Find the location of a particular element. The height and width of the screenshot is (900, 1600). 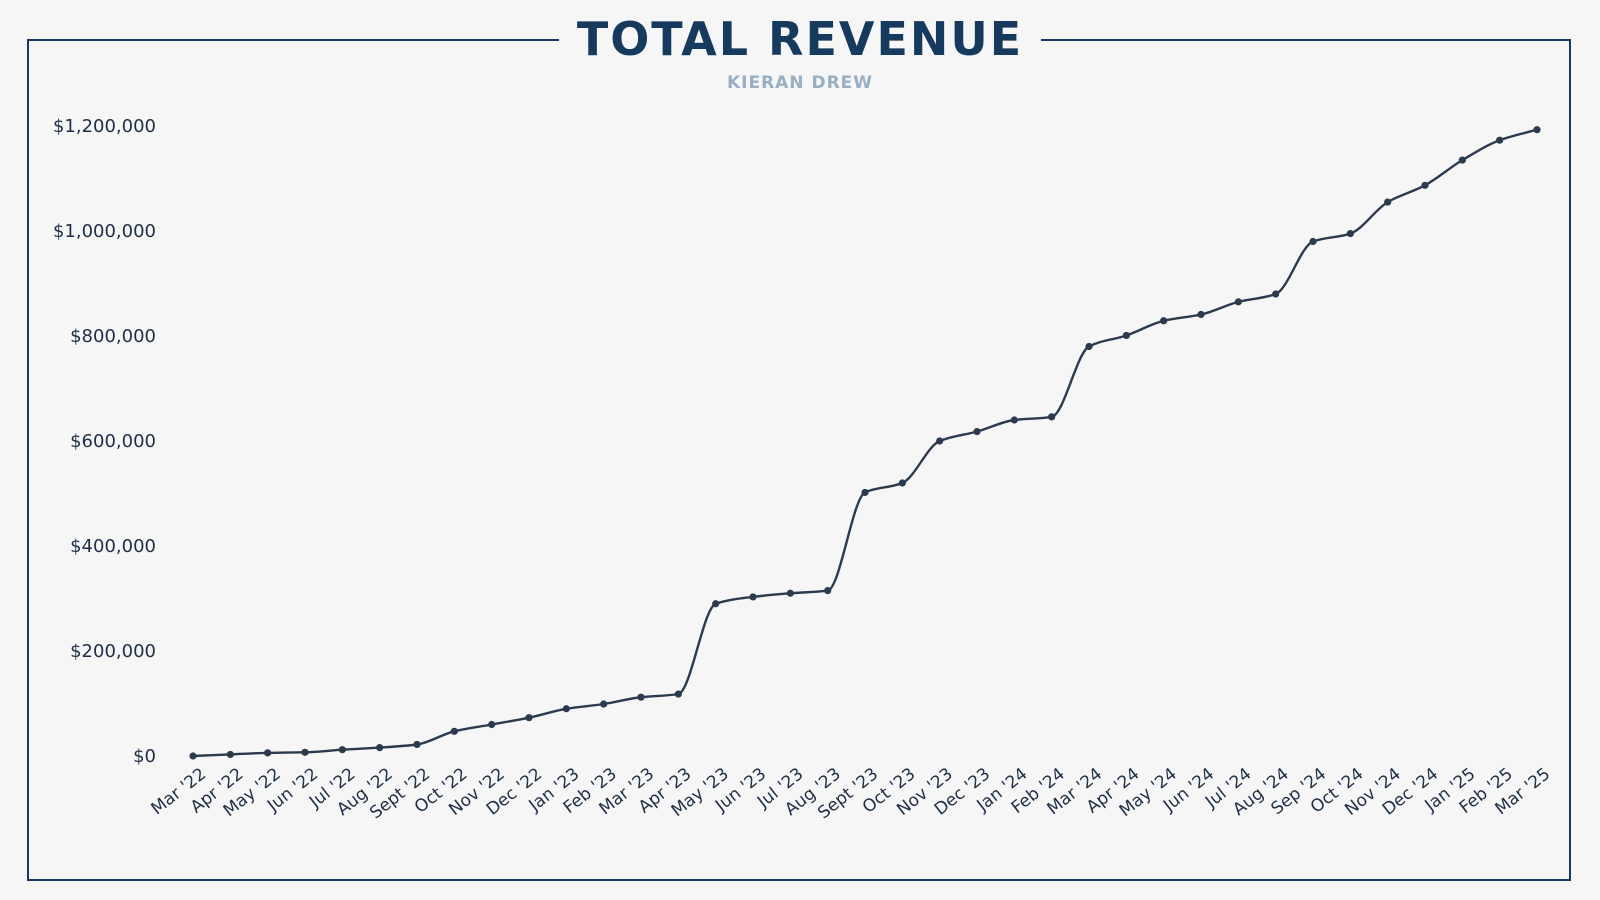

y-tick-label: $200,000 is located at coordinates (113, 651).